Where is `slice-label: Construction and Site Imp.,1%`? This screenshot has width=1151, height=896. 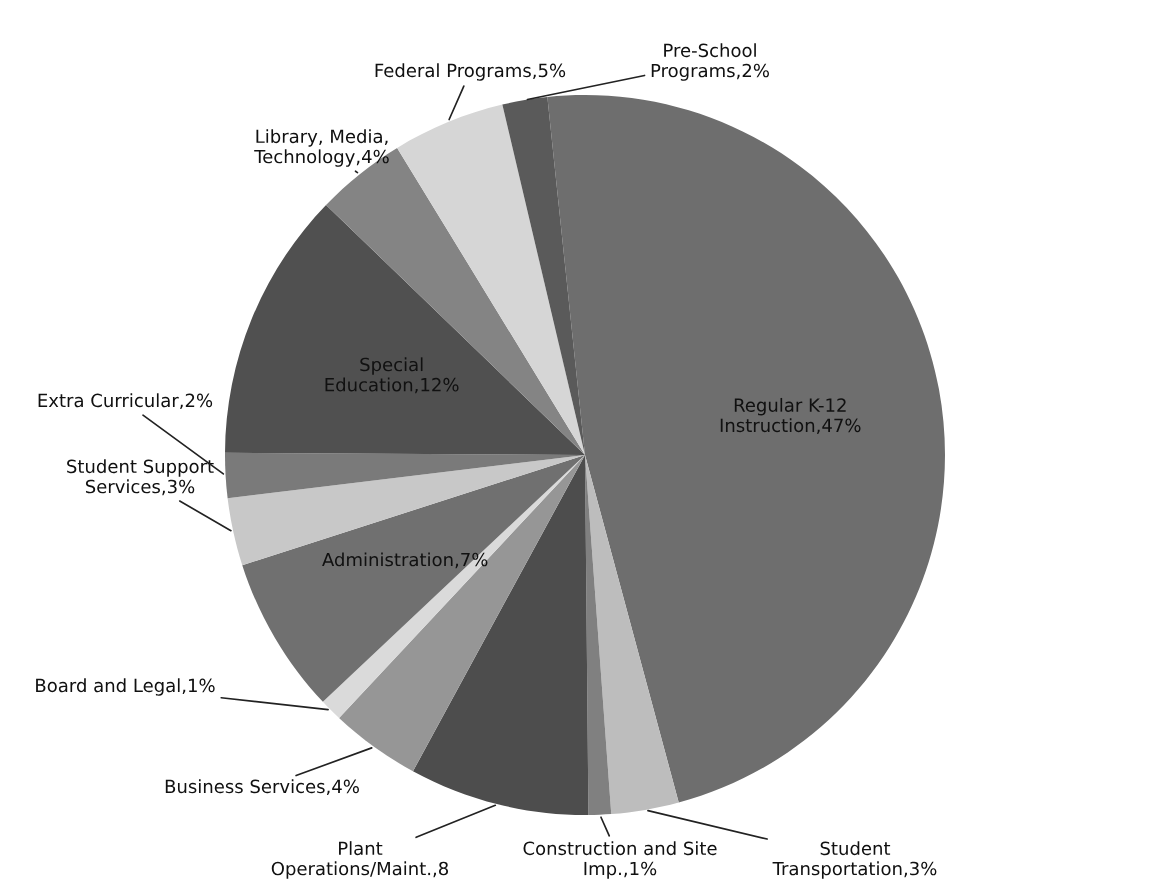 slice-label: Construction and Site Imp.,1% is located at coordinates (620, 860).